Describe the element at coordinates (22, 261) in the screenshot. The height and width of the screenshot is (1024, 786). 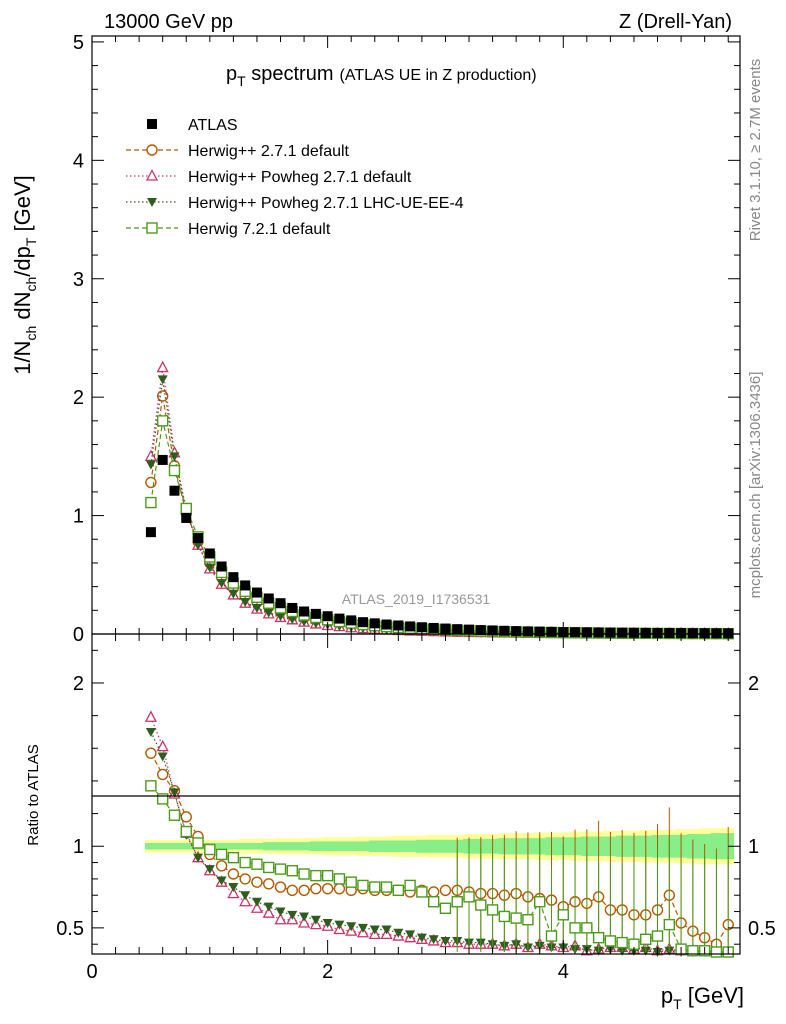
I see `ylabel-part-c: /dp` at that location.